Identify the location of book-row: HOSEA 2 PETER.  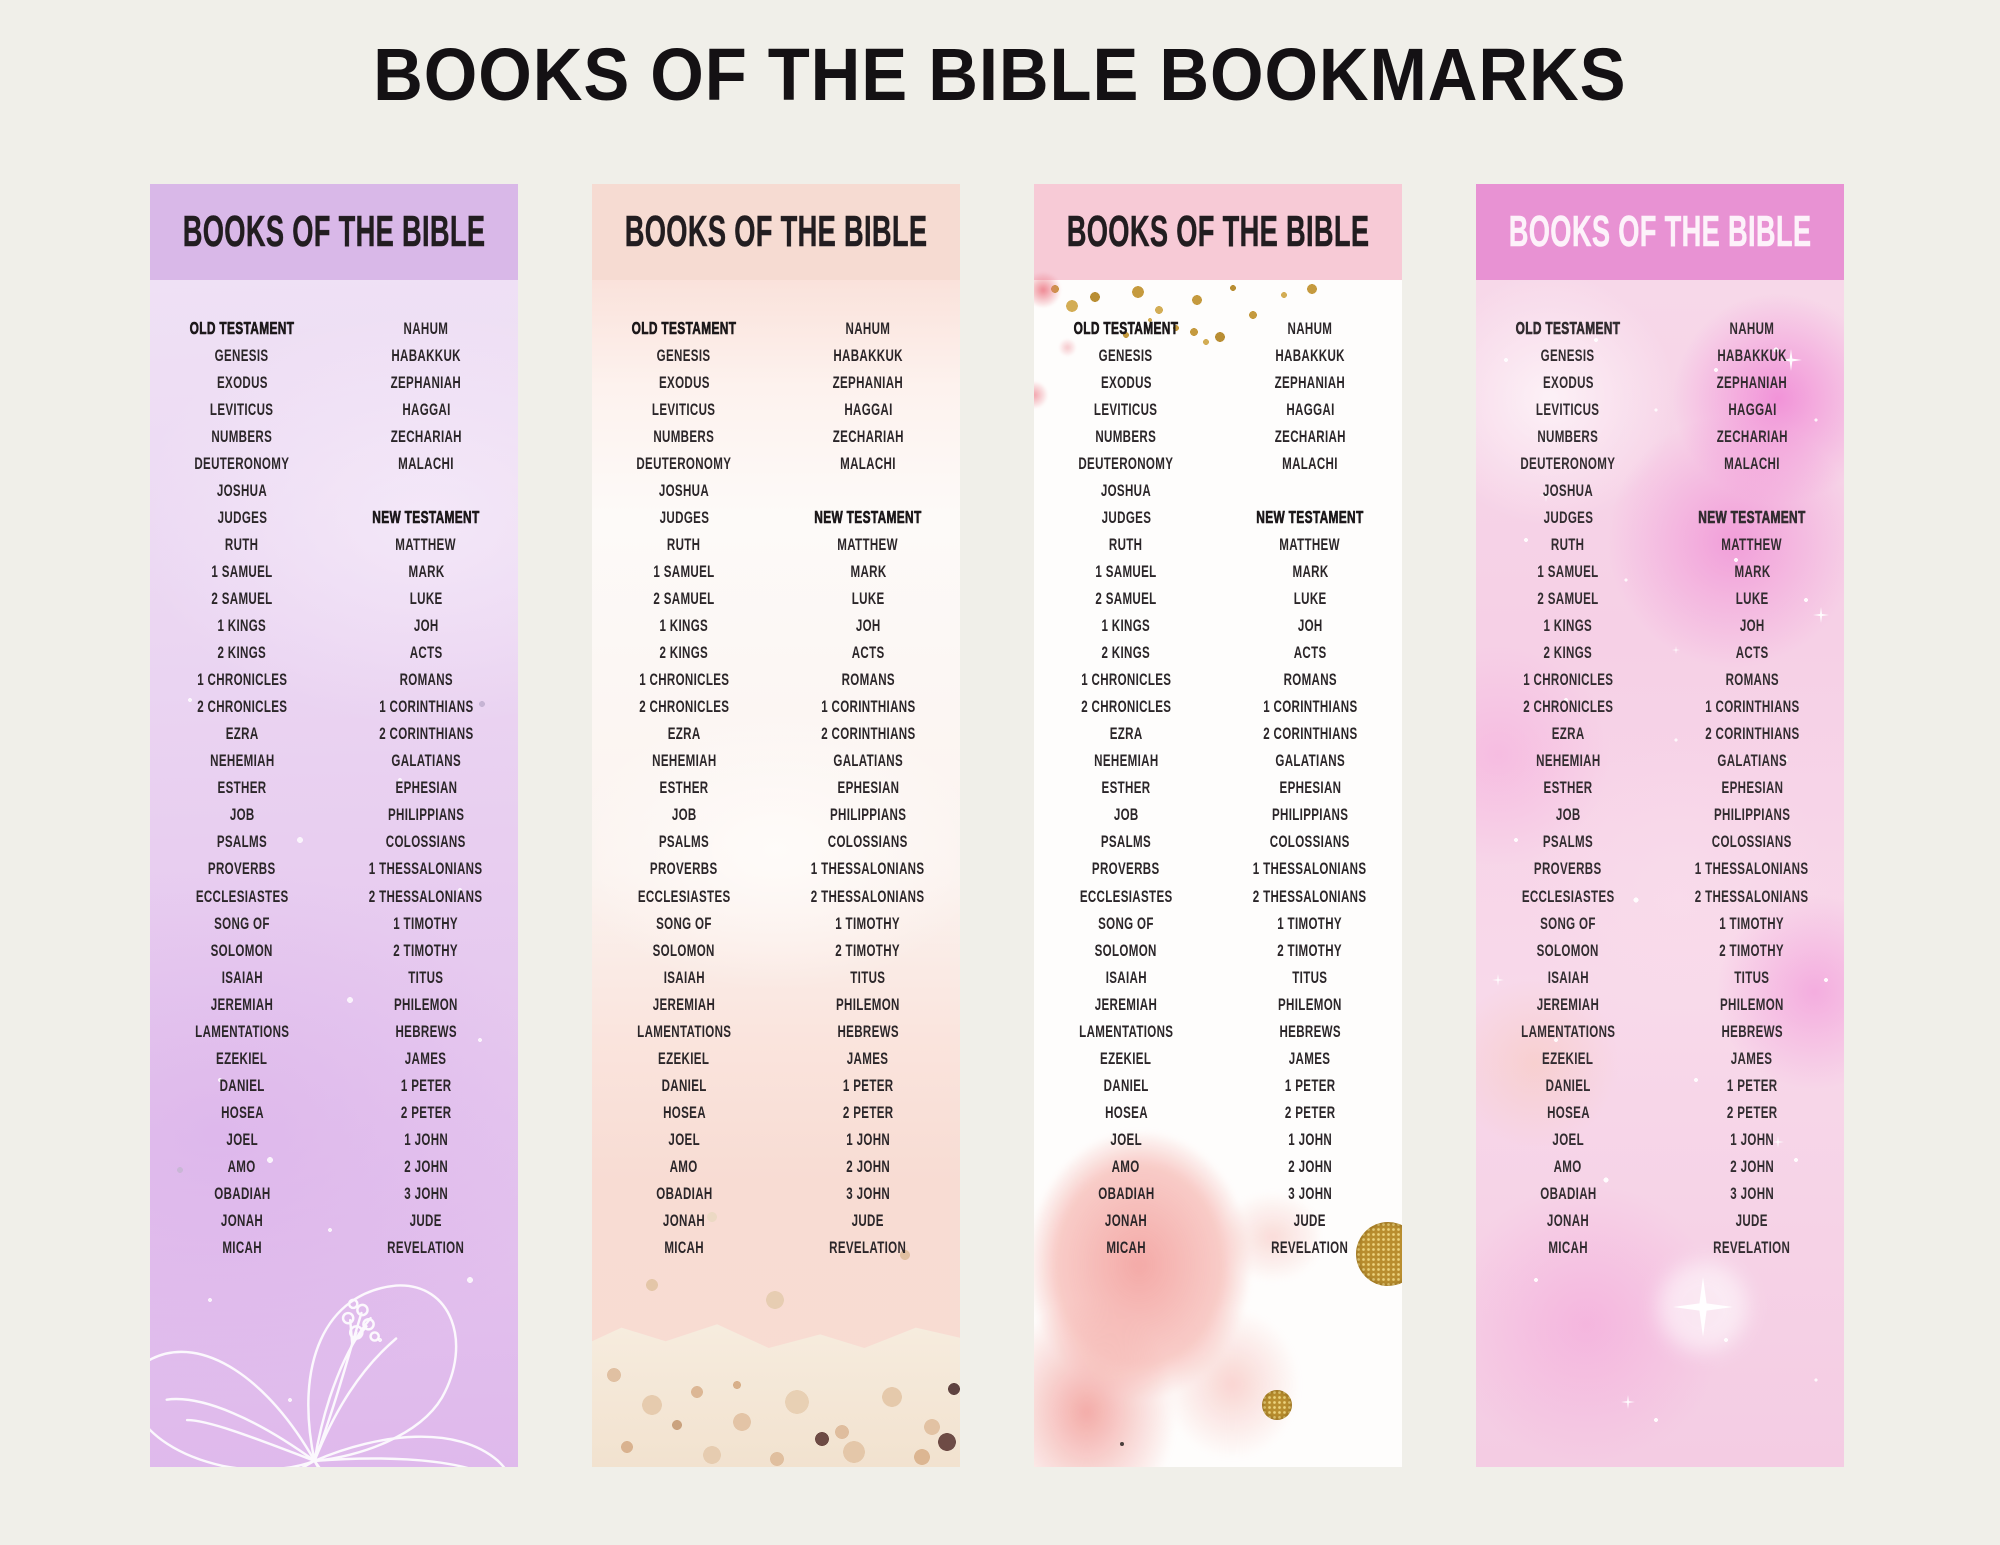
(1218, 1112).